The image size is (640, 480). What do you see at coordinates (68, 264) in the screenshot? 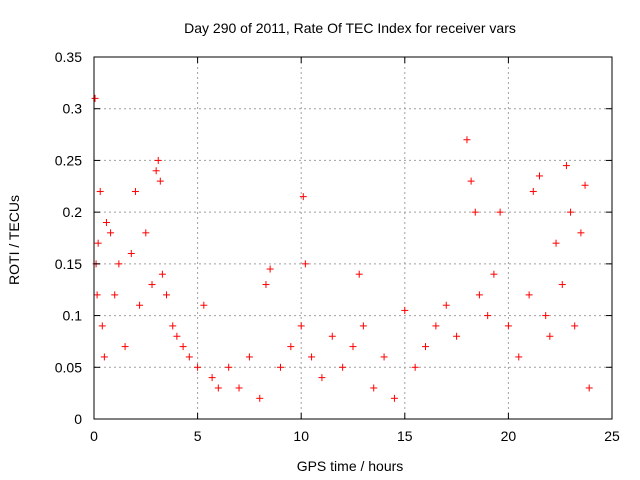
I see `y-tick-label: 0.15` at bounding box center [68, 264].